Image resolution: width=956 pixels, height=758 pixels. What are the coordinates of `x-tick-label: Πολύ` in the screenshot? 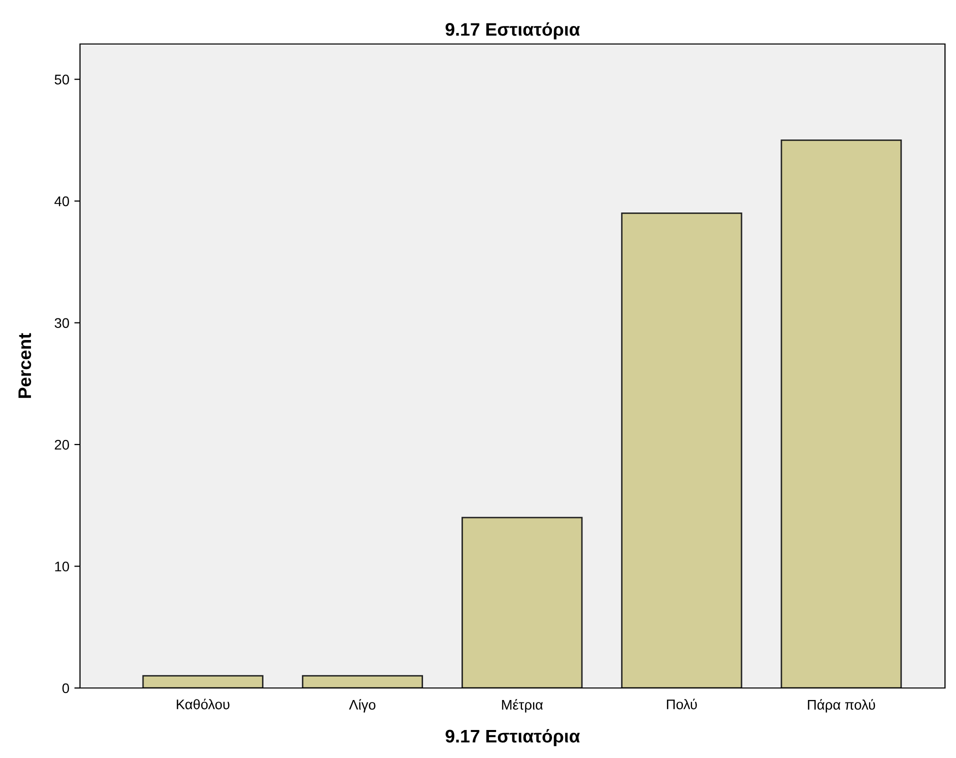 It's located at (681, 704).